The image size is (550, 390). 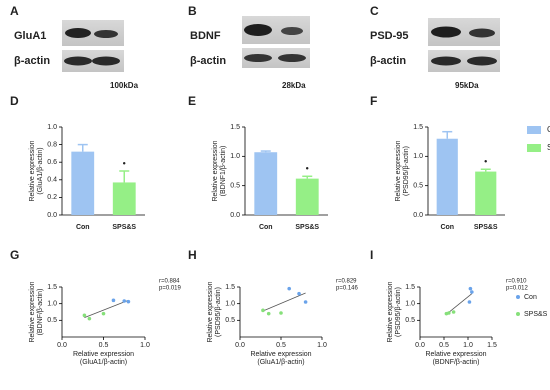 I want to click on p-value: p=0.012, so click(x=517, y=289).